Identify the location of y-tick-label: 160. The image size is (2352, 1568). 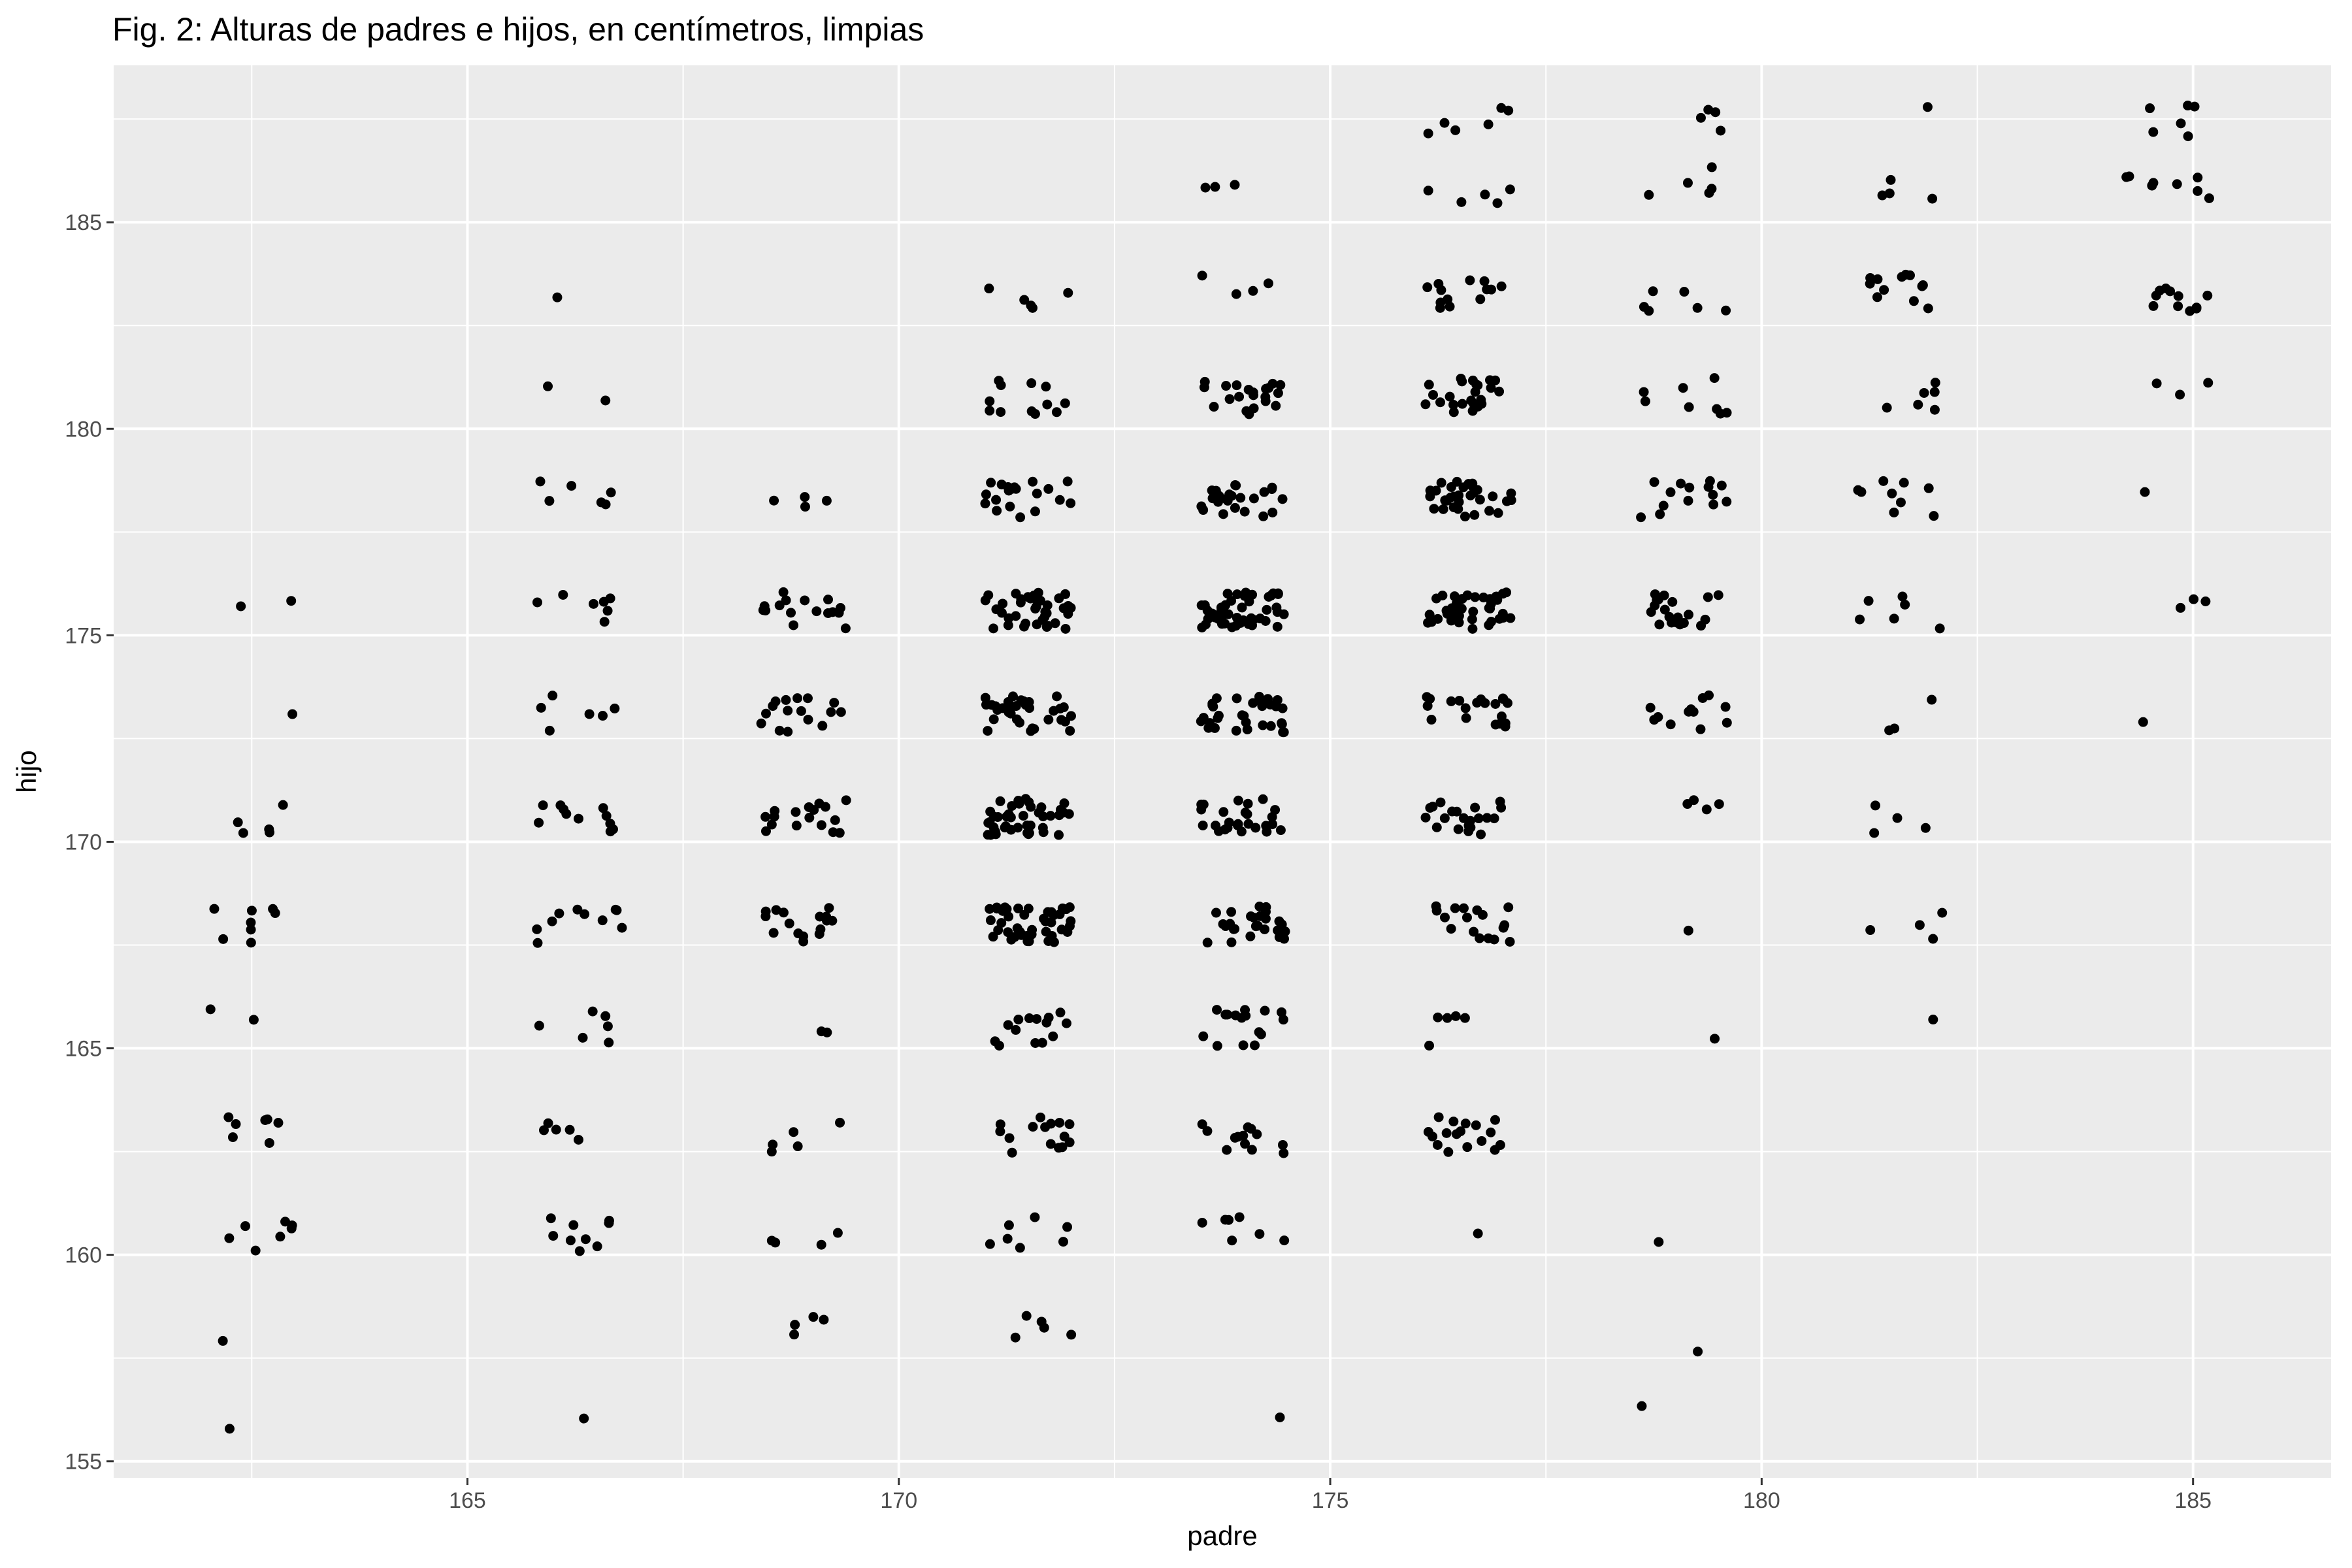
(83, 1255).